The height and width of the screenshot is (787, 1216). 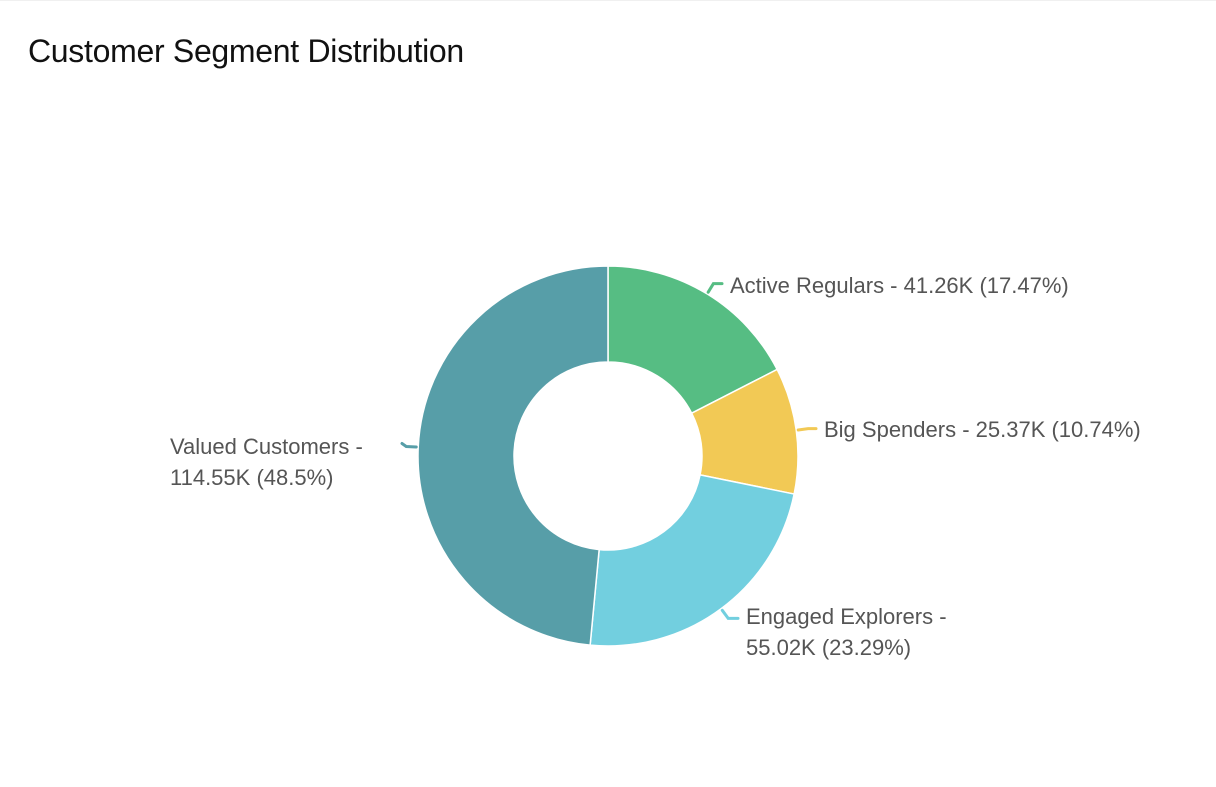 I want to click on chart-title: Customer Segment Distribution, so click(x=246, y=51).